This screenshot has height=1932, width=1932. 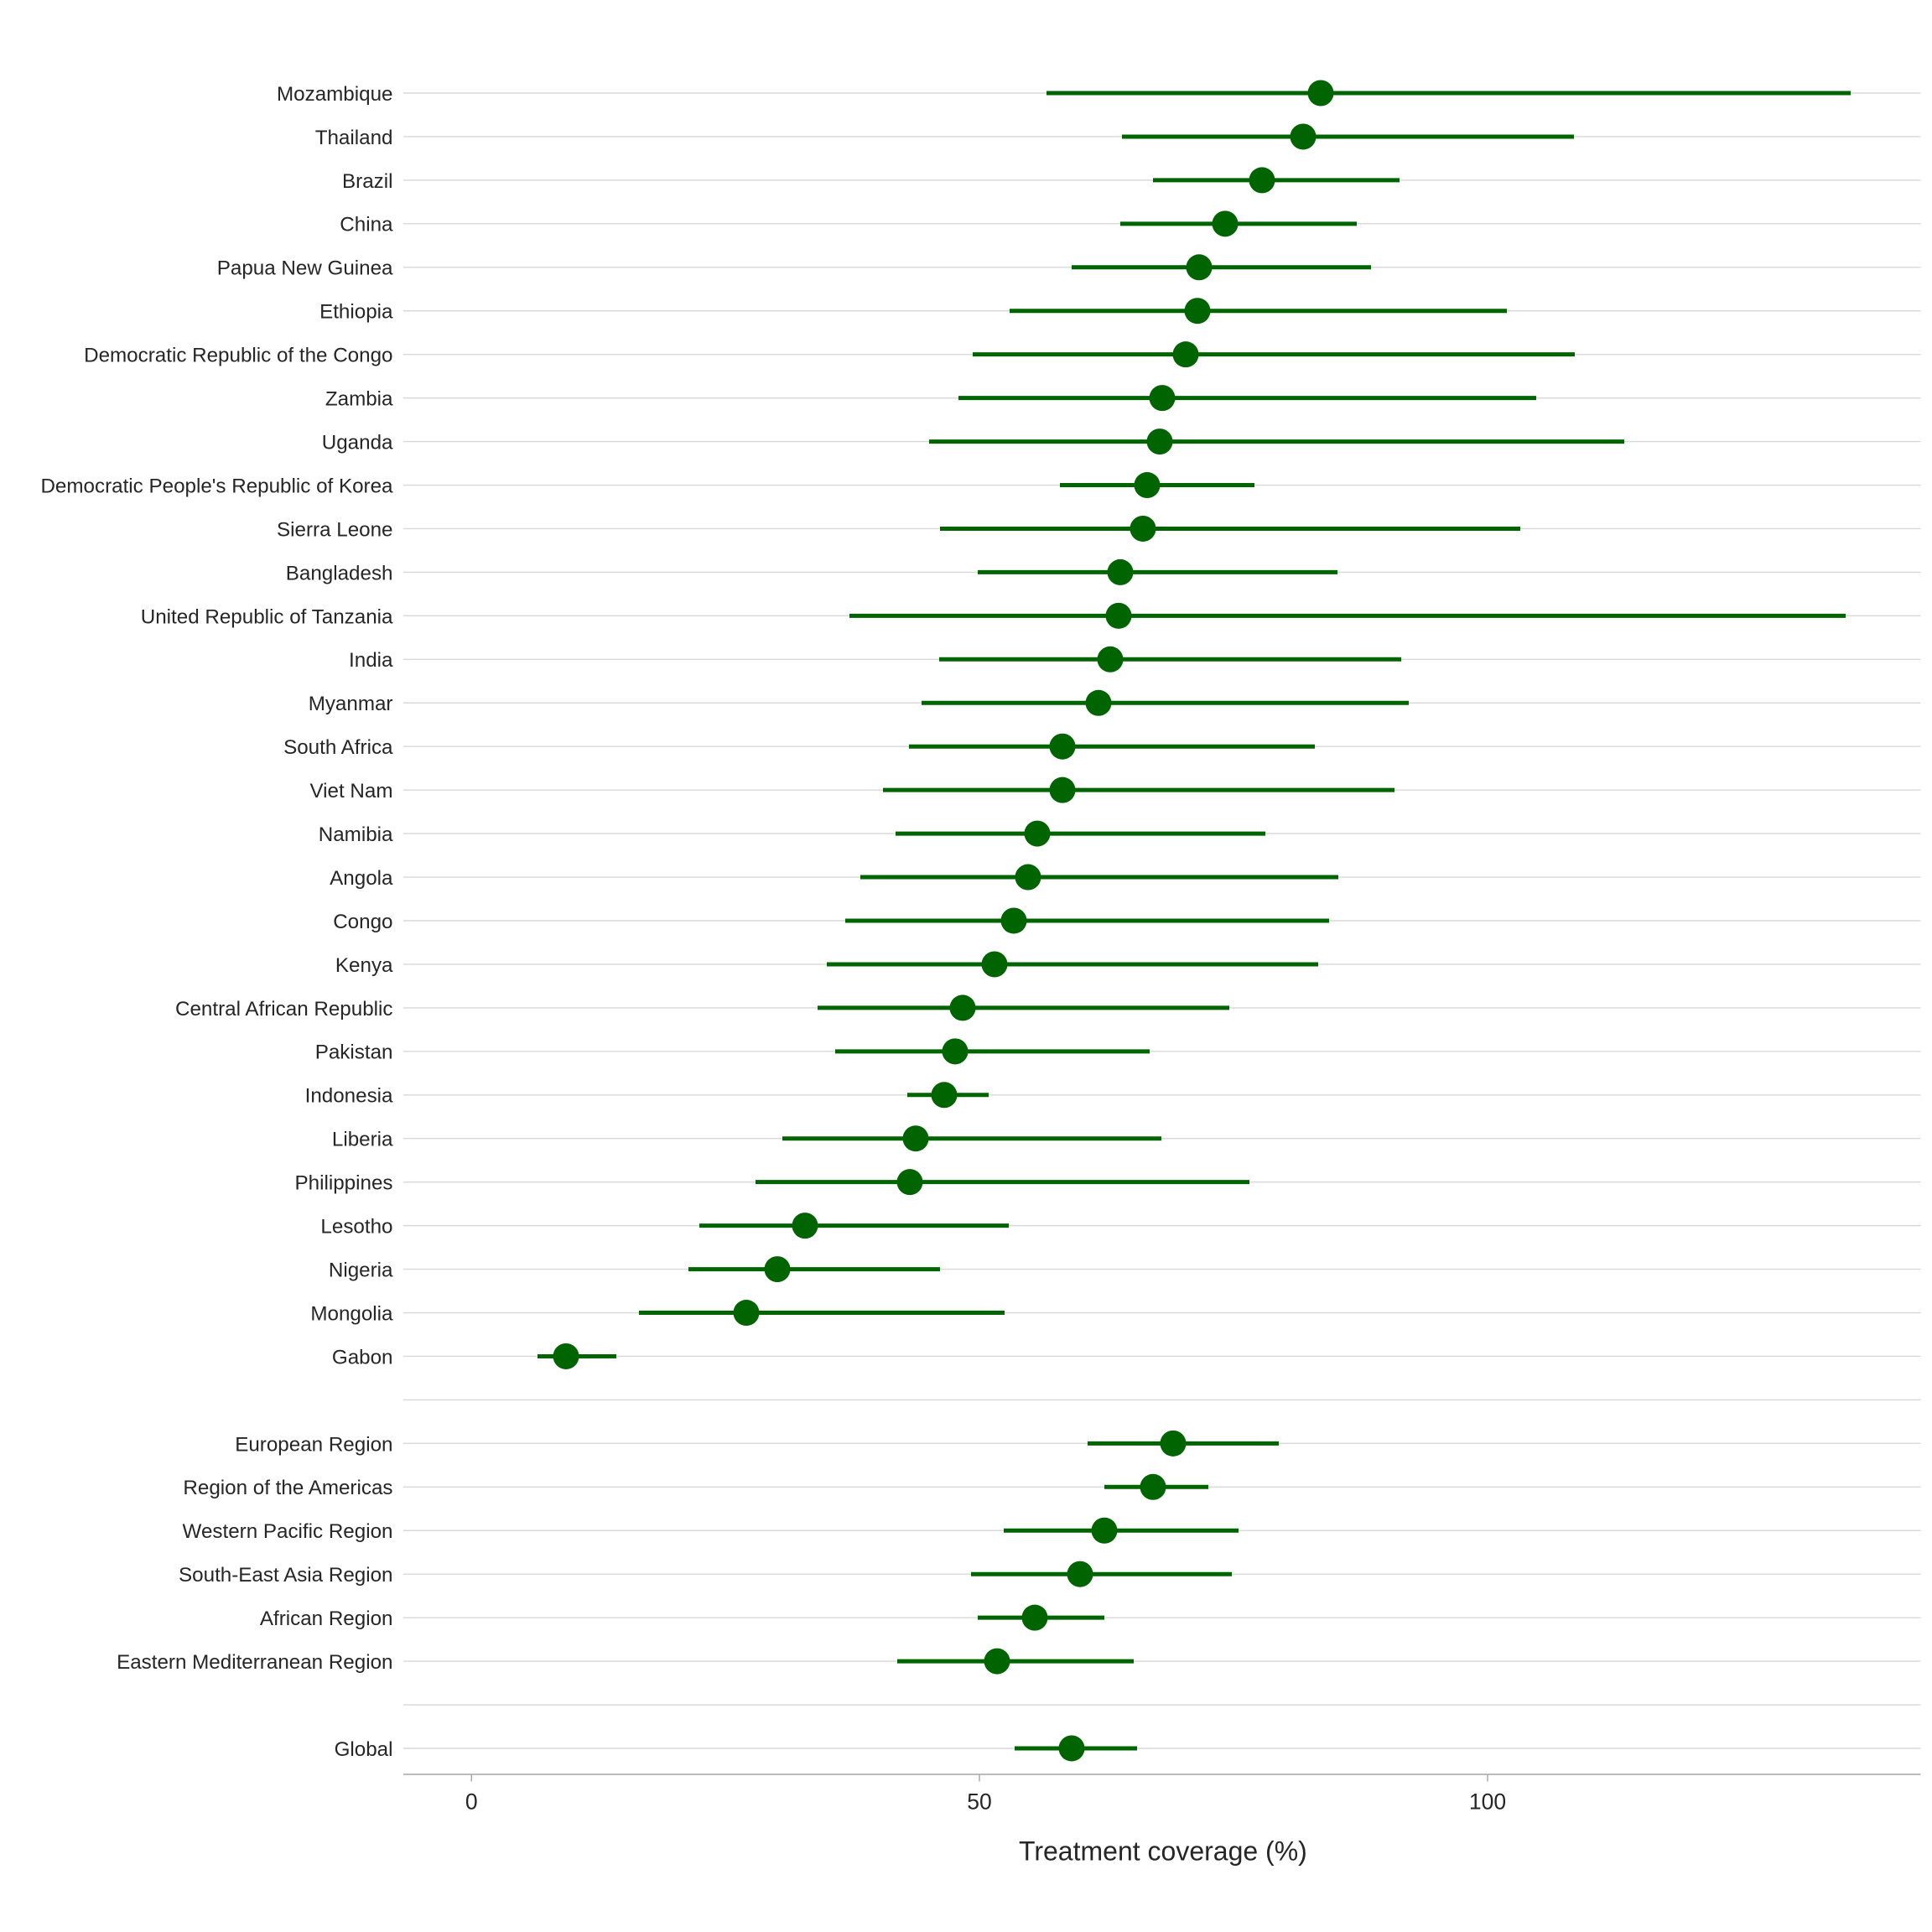 I want to click on svg-text: China, so click(x=366, y=225).